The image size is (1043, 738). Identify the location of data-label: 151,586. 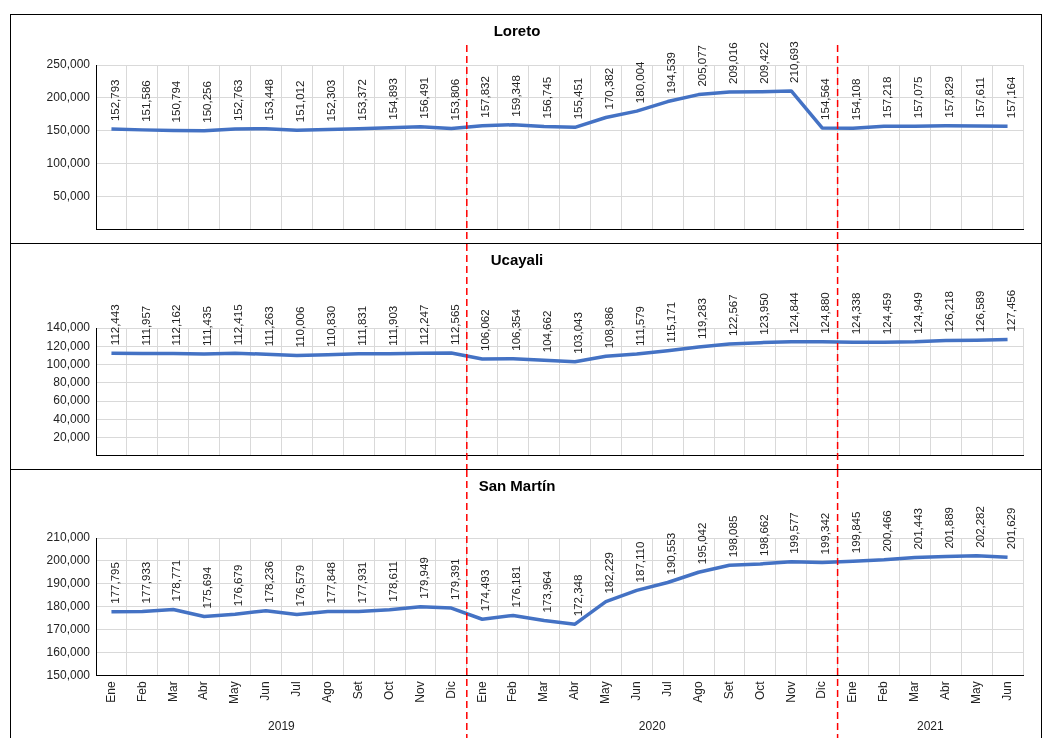
(145, 101).